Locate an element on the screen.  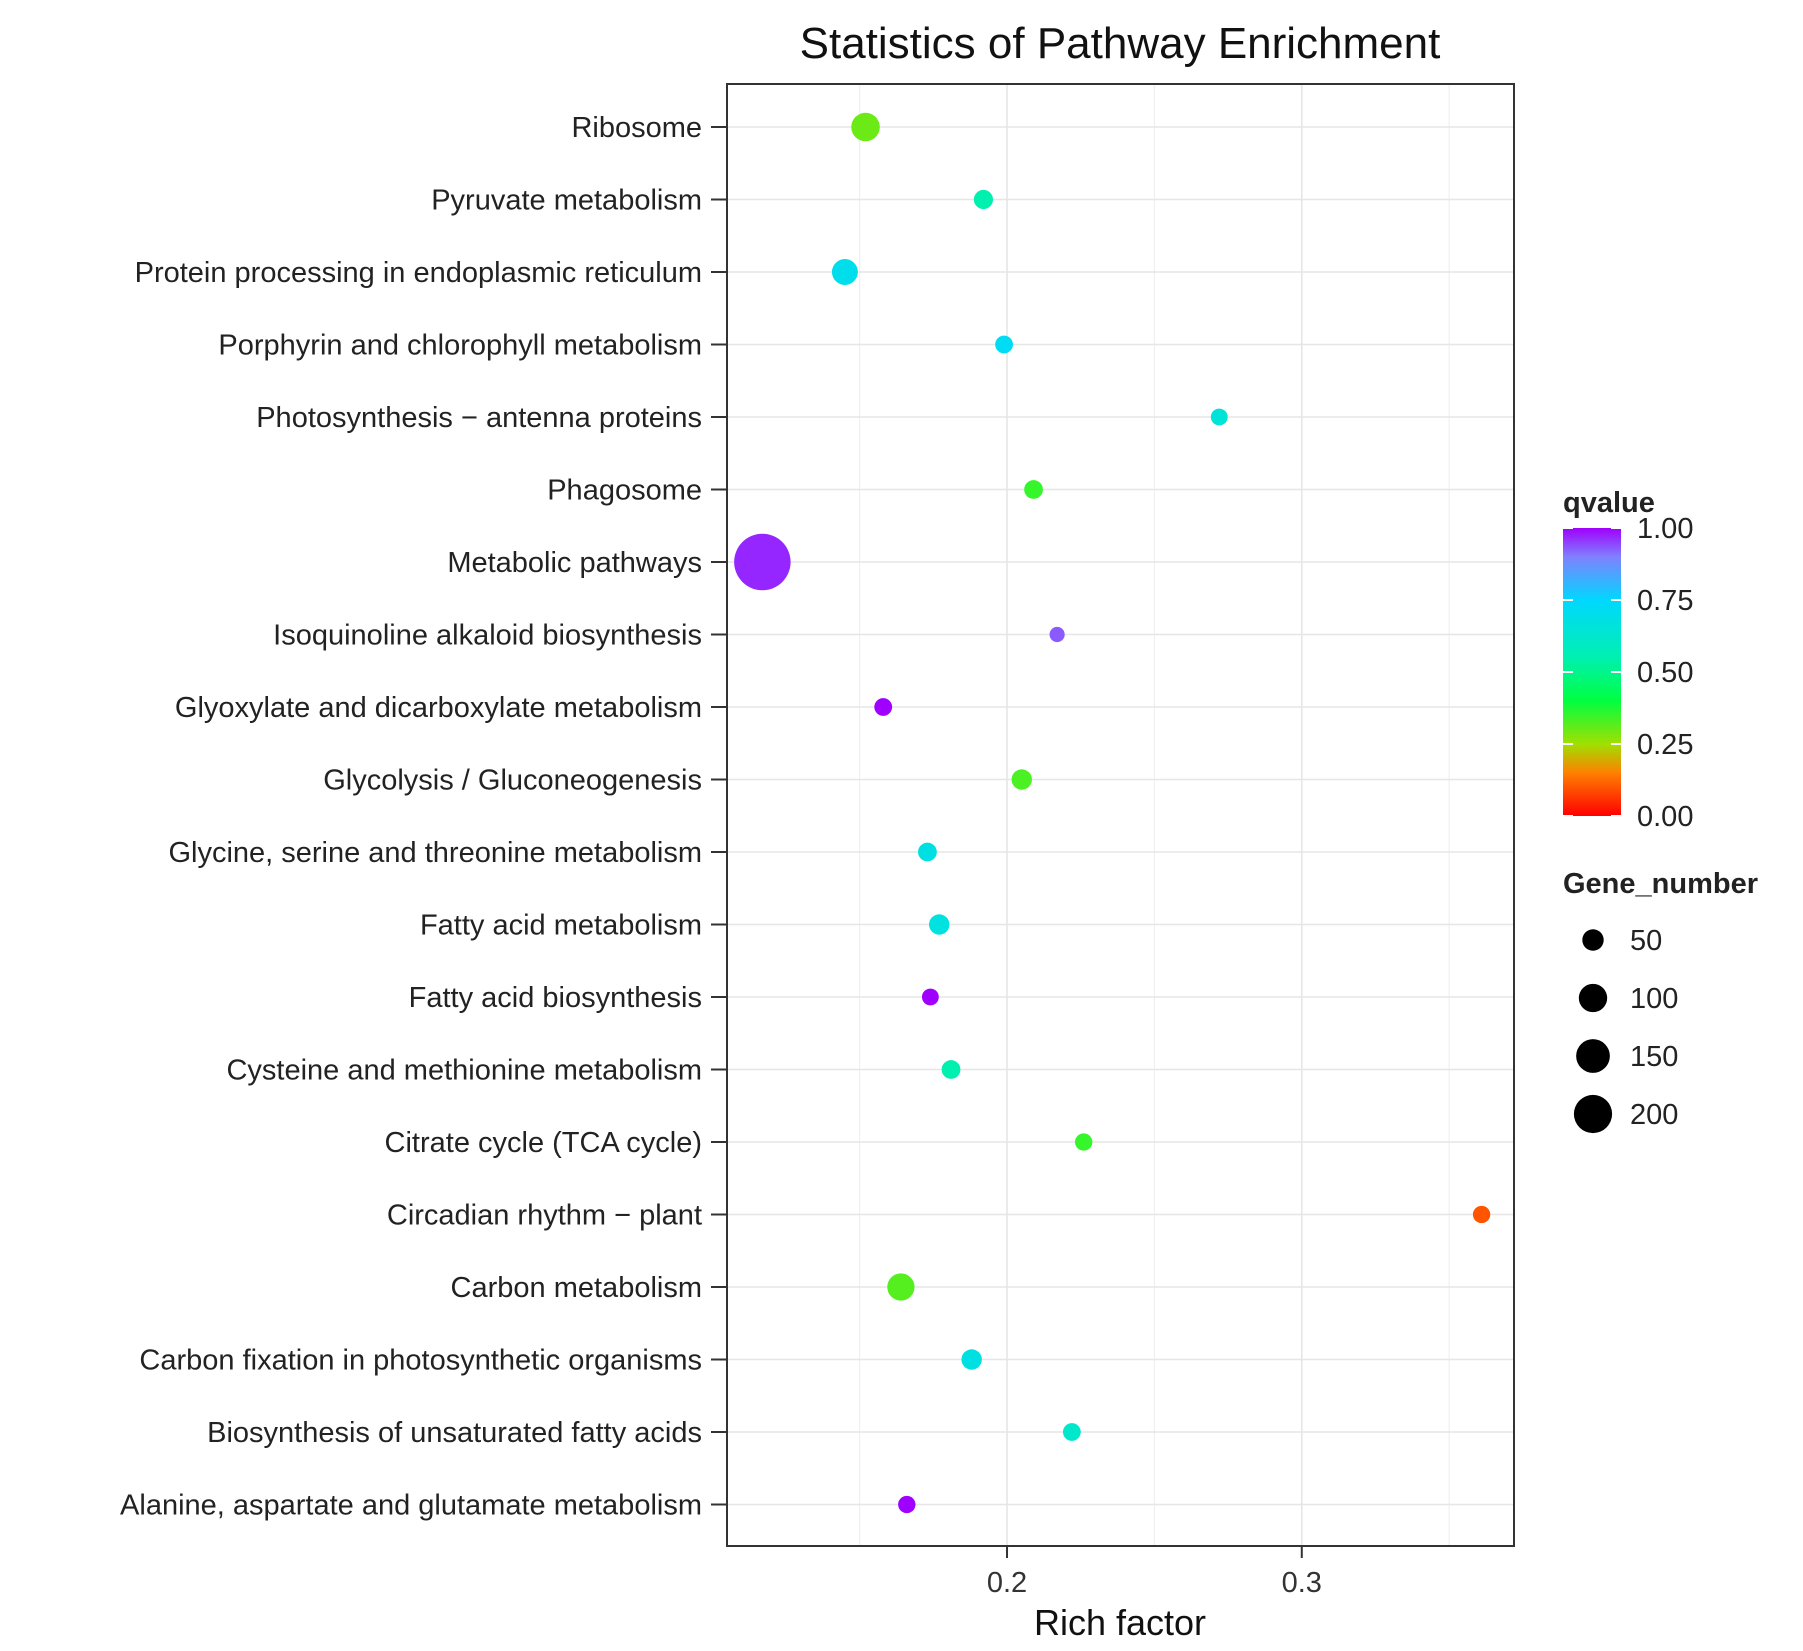
qvalue-legend: qvalue 1.00 0.75 0.50 0.25 0.00 is located at coordinates (1628, 660).